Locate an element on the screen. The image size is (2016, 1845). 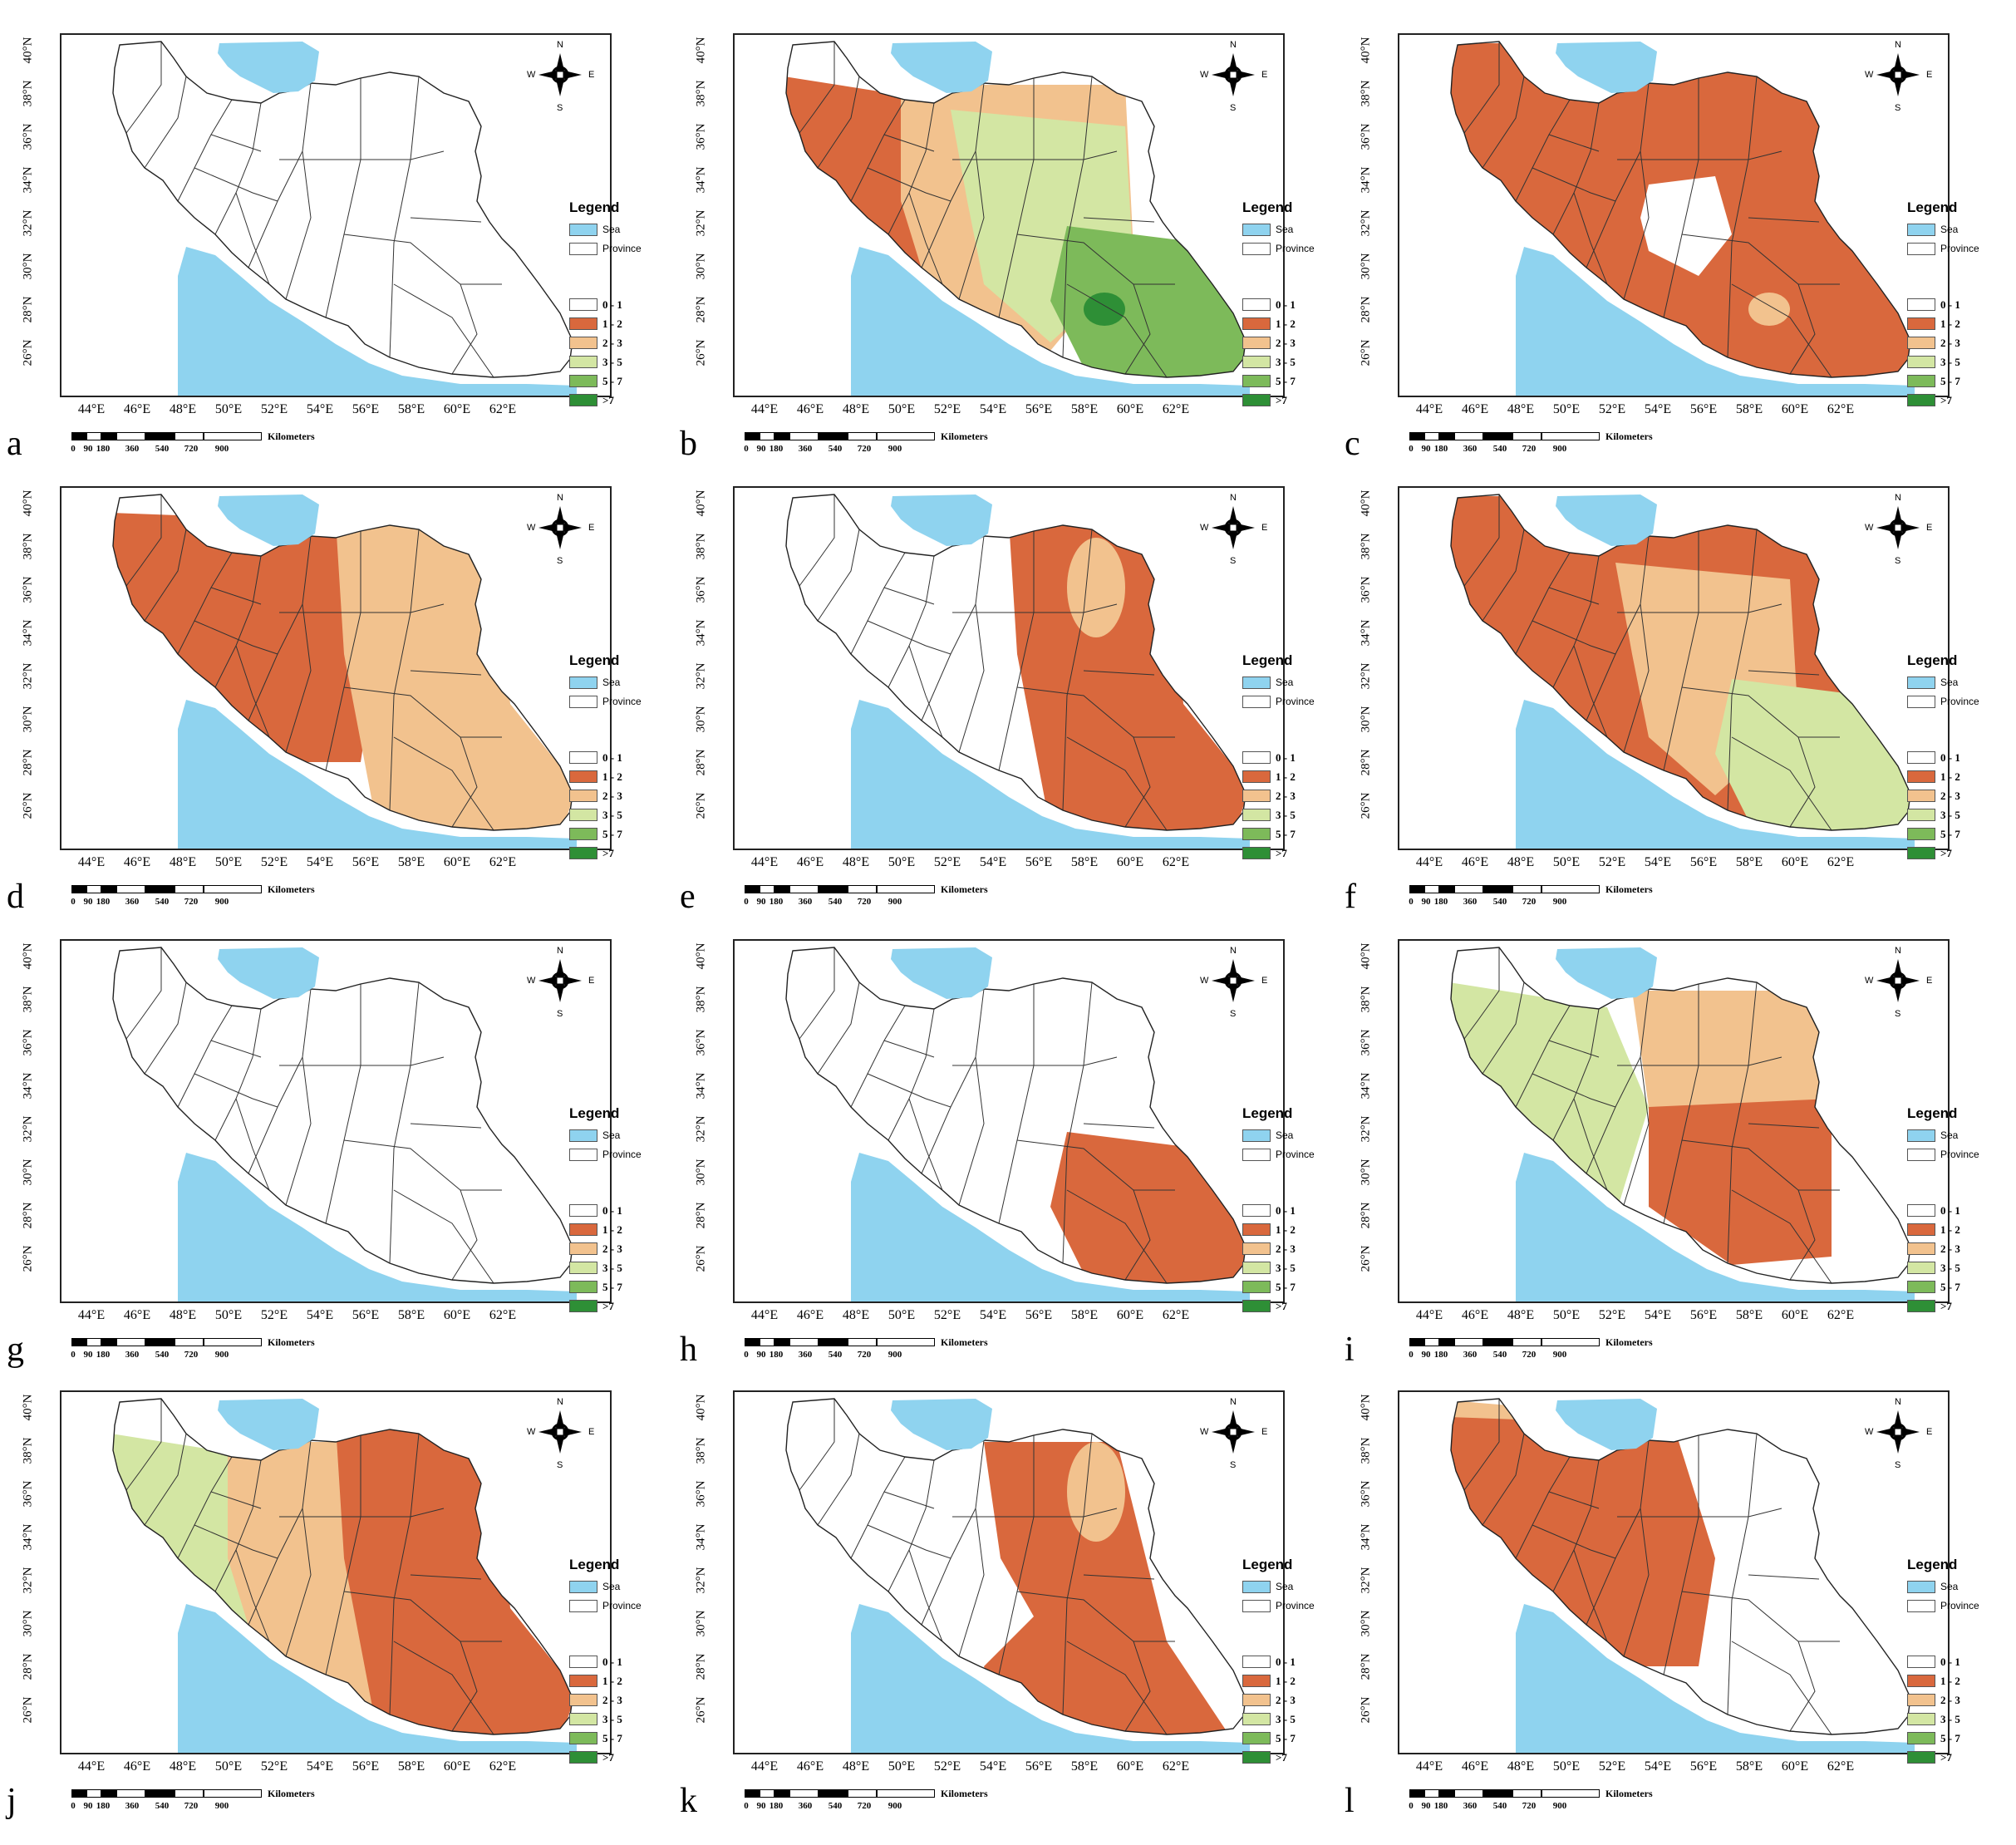
legend-province: Province is located at coordinates (1961, 249).